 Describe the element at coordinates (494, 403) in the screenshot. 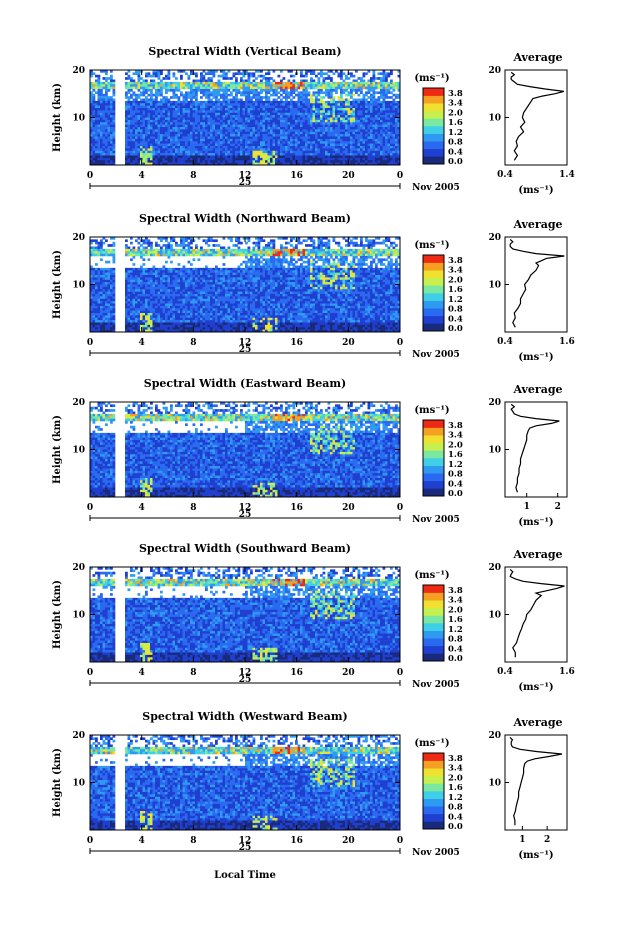

I see `avg-y-tick-label: 20` at that location.